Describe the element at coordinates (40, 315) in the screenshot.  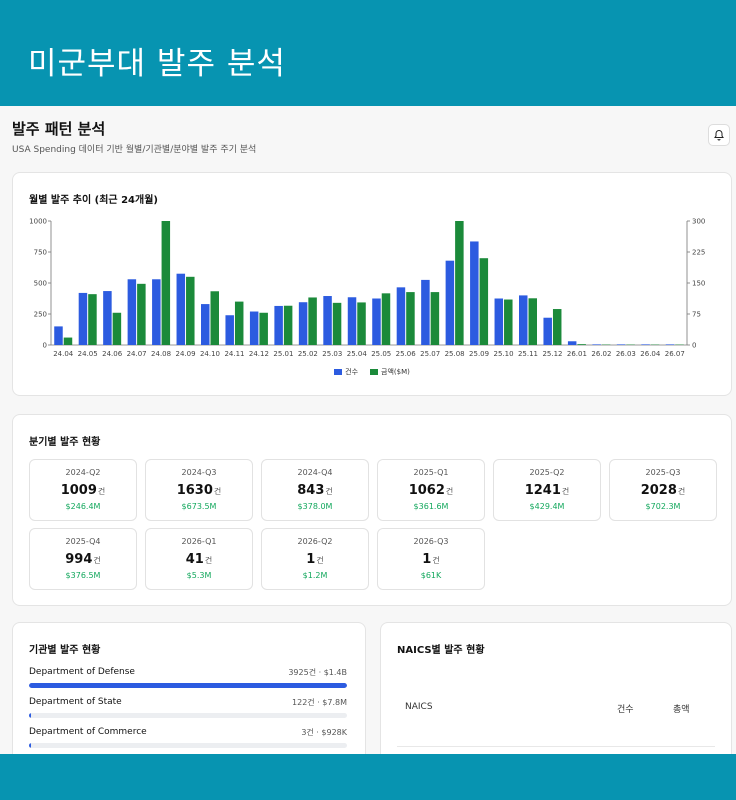
I see `y-left-tick-label: 250` at that location.